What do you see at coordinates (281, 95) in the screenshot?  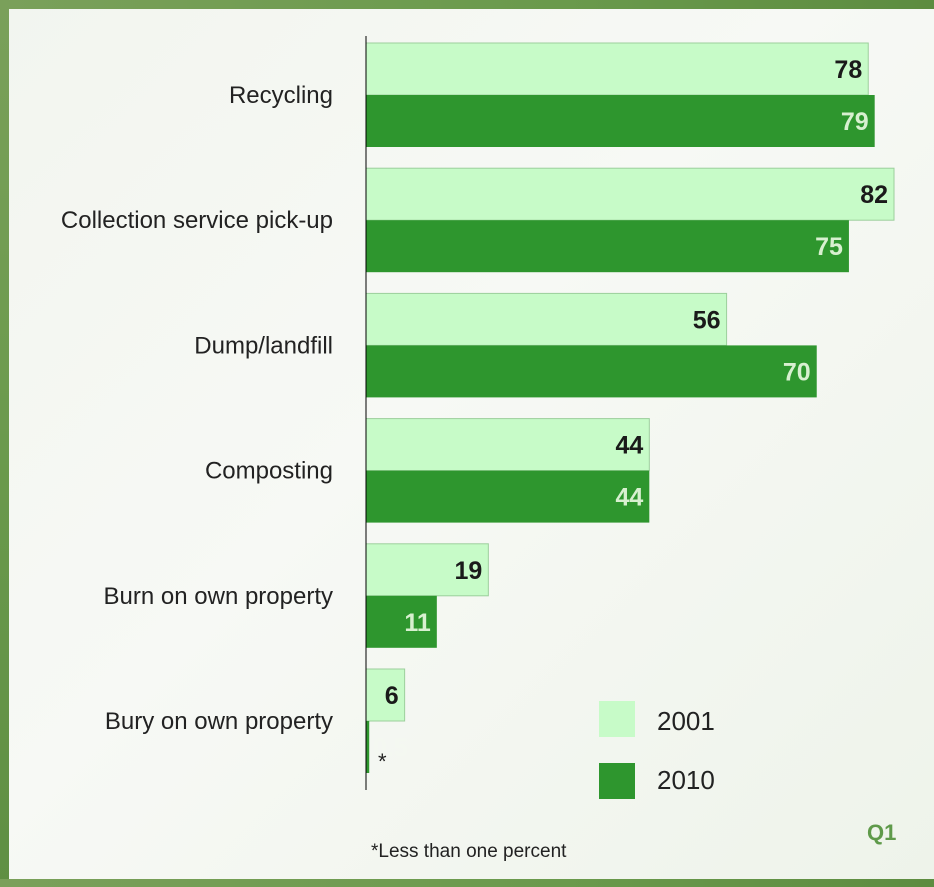 I see `category-label-recycling: Recycling` at bounding box center [281, 95].